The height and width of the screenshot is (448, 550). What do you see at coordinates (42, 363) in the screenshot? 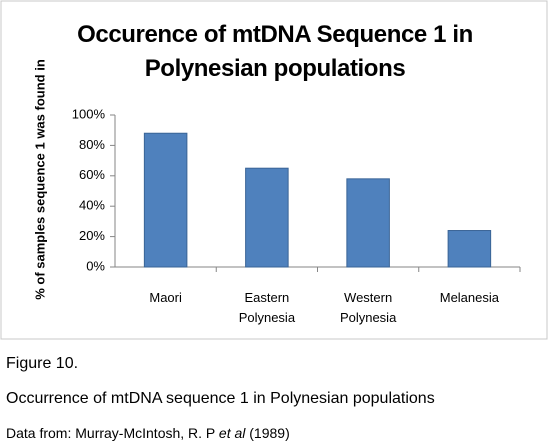
I see `figure-label: Figure 10.` at bounding box center [42, 363].